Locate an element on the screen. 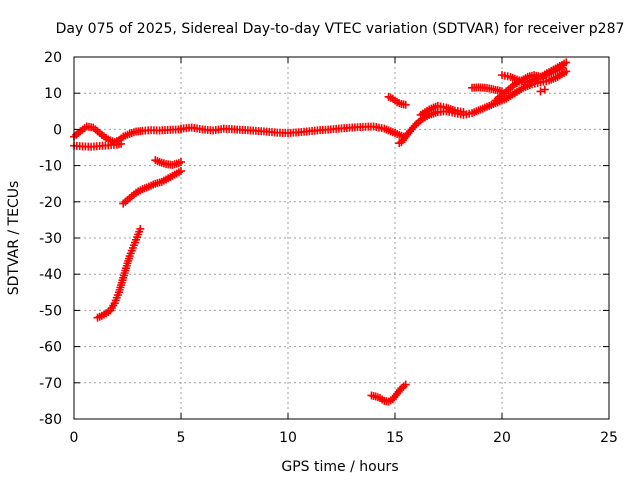 The height and width of the screenshot is (480, 640). x-tick-label: 15 is located at coordinates (395, 438).